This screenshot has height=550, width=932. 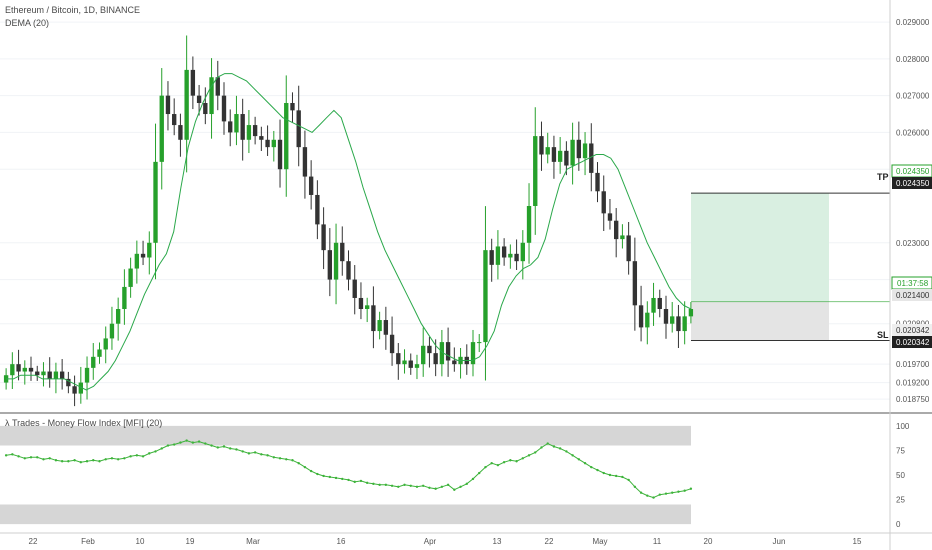 I want to click on tp-price-box-text: 0.024350, so click(x=913, y=183).